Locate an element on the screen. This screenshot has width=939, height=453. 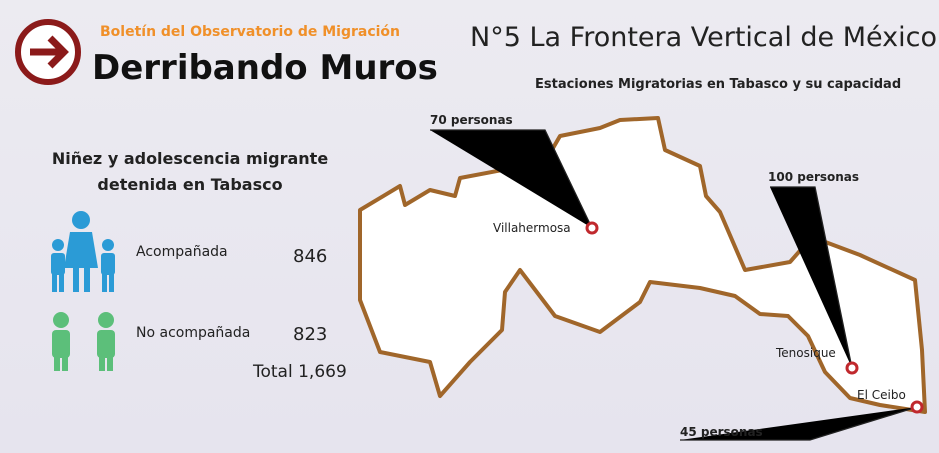
row-label: No acompañada is located at coordinates (193, 333).